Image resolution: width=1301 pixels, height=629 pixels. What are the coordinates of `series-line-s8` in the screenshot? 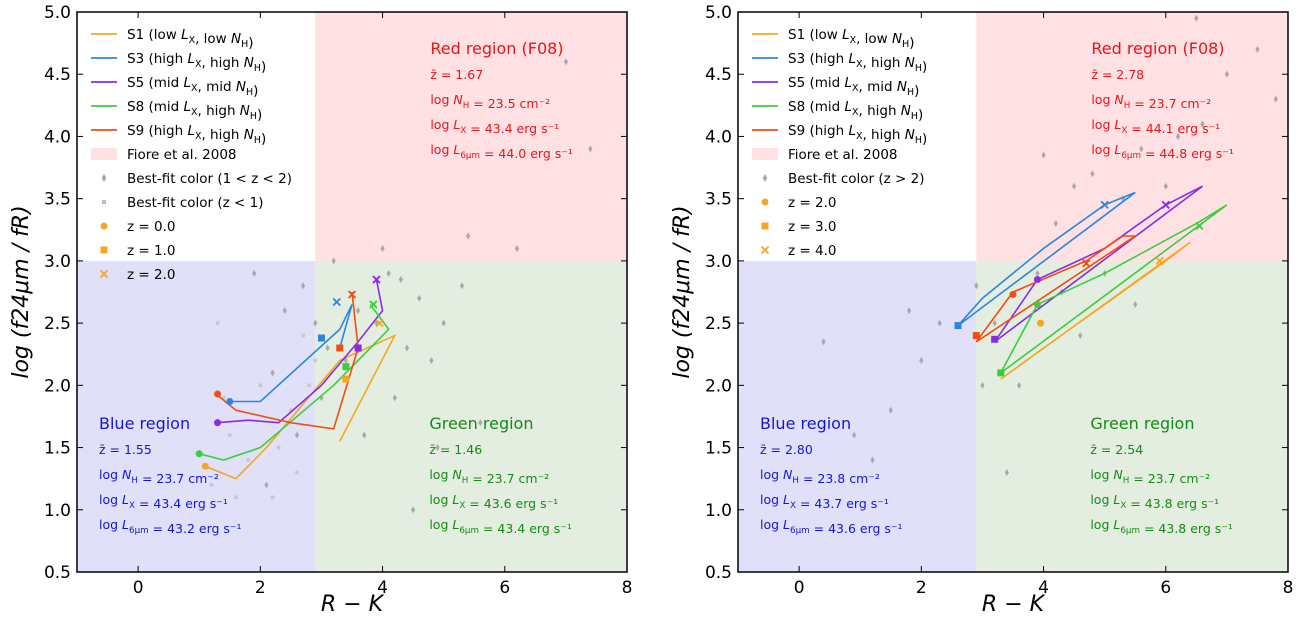 It's located at (294, 382).